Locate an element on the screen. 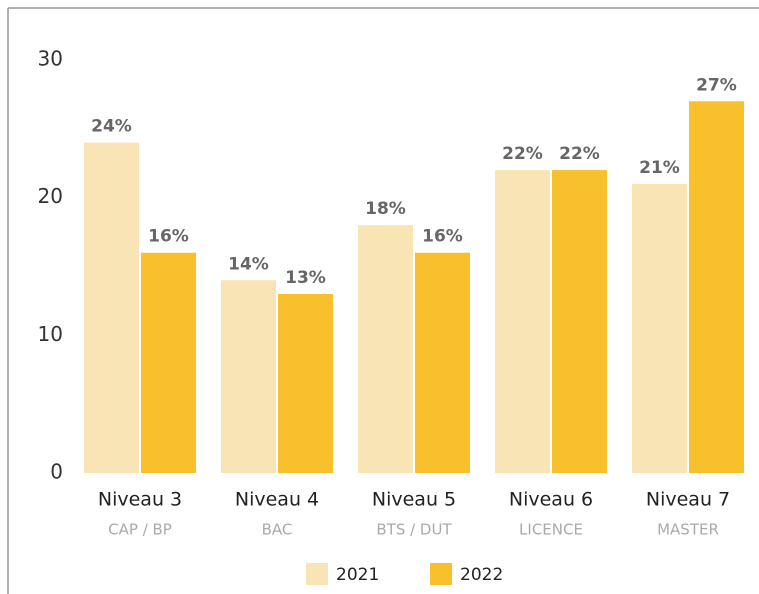 This screenshot has width=759, height=594. value-label: 14% is located at coordinates (248, 264).